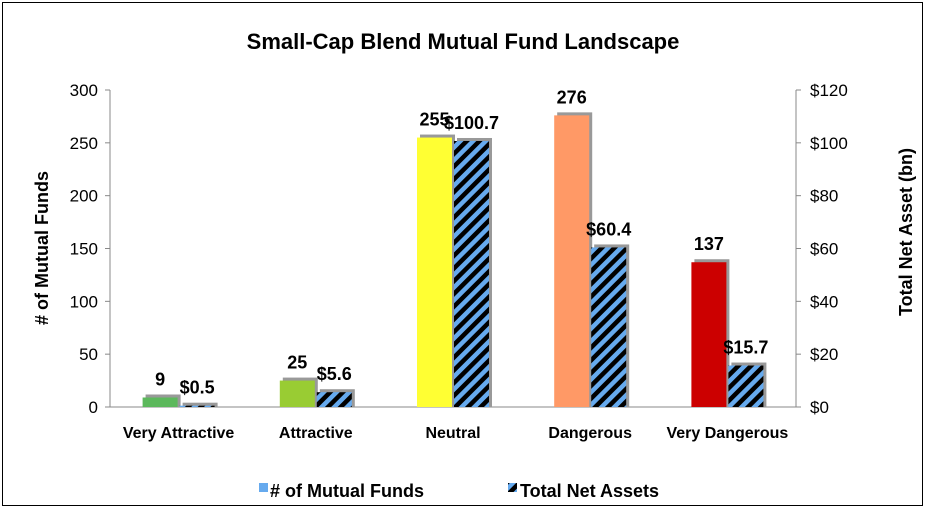 This screenshot has width=927, height=510. I want to click on y2-tick-label: $120, so click(829, 90).